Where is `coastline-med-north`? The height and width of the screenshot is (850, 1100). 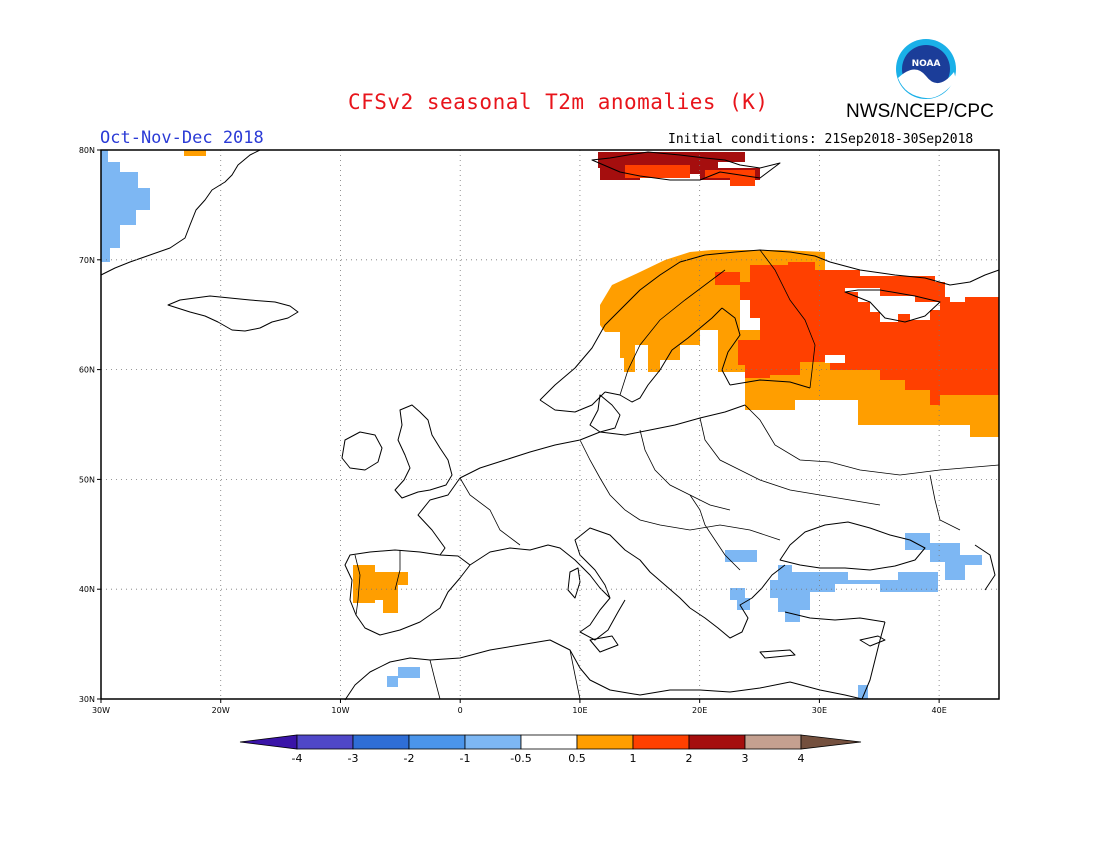 coastline-med-north is located at coordinates (580, 568).